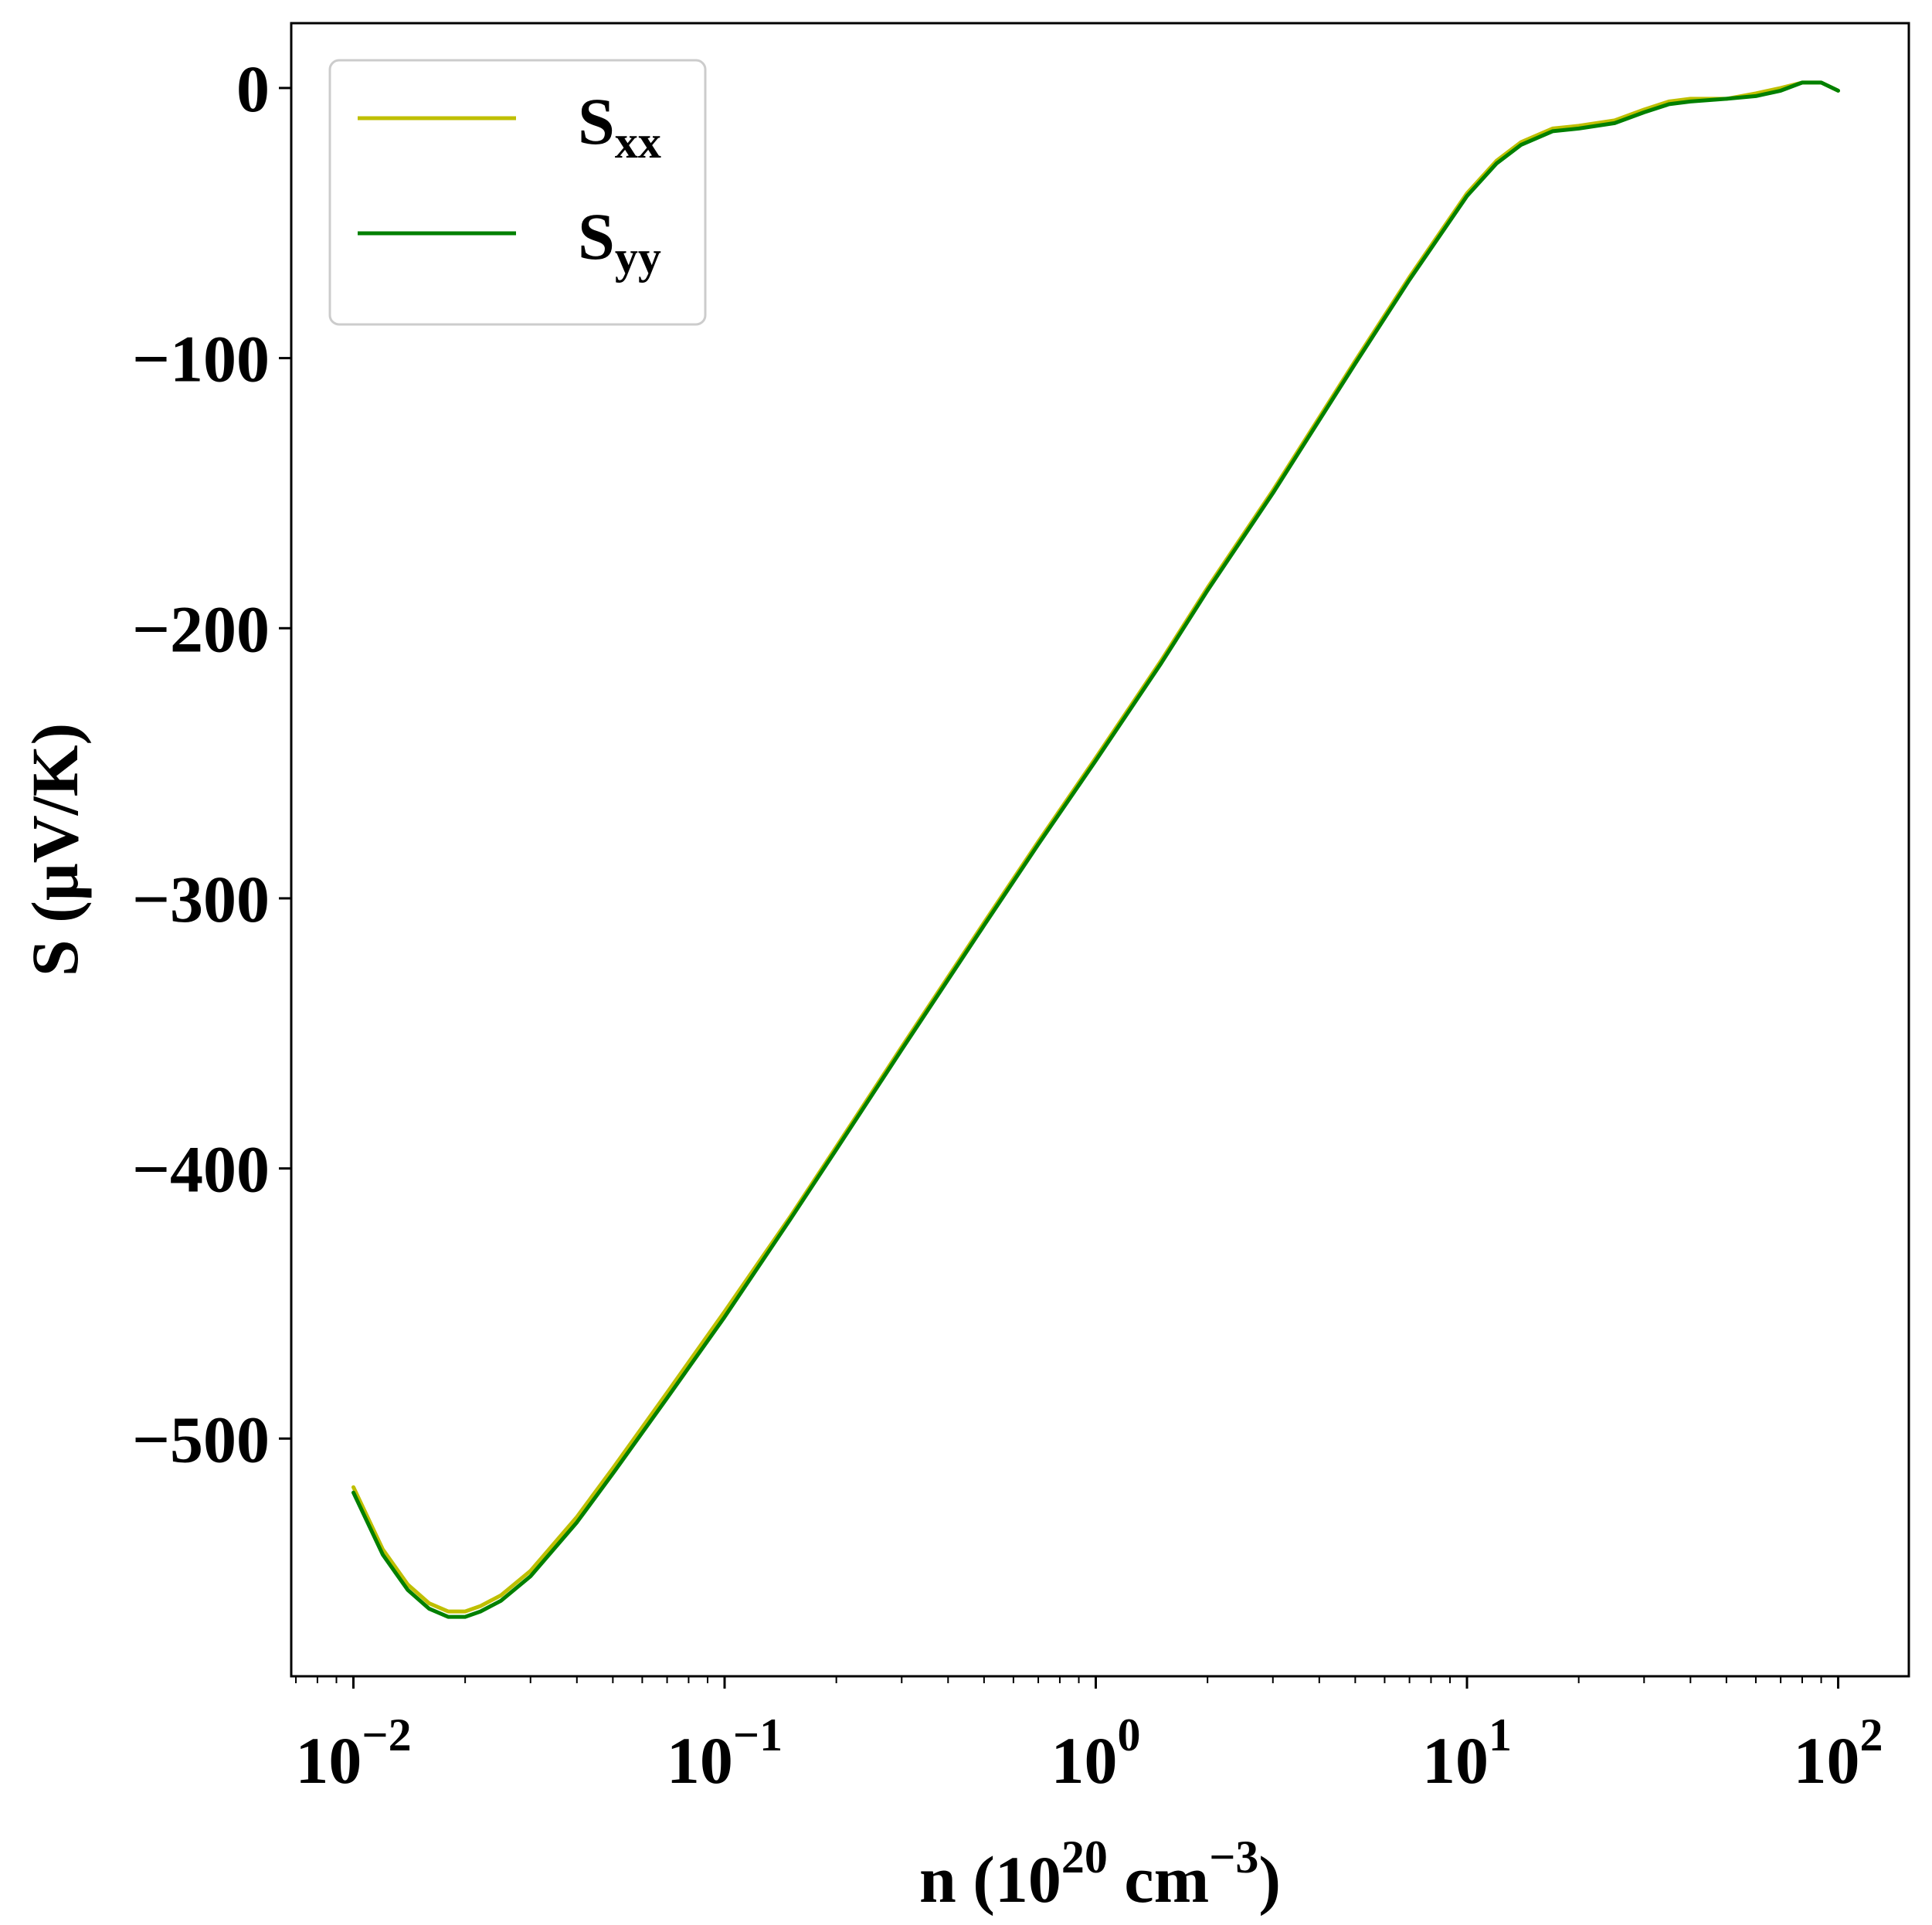 This screenshot has height=1925, width=1932. What do you see at coordinates (201, 629) in the screenshot?
I see `y-tick-label: −200` at bounding box center [201, 629].